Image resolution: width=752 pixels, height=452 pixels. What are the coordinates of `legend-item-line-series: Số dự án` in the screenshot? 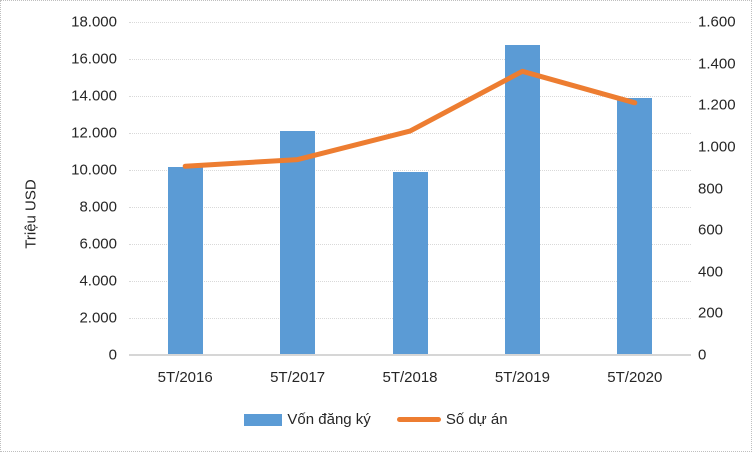 It's located at (452, 419).